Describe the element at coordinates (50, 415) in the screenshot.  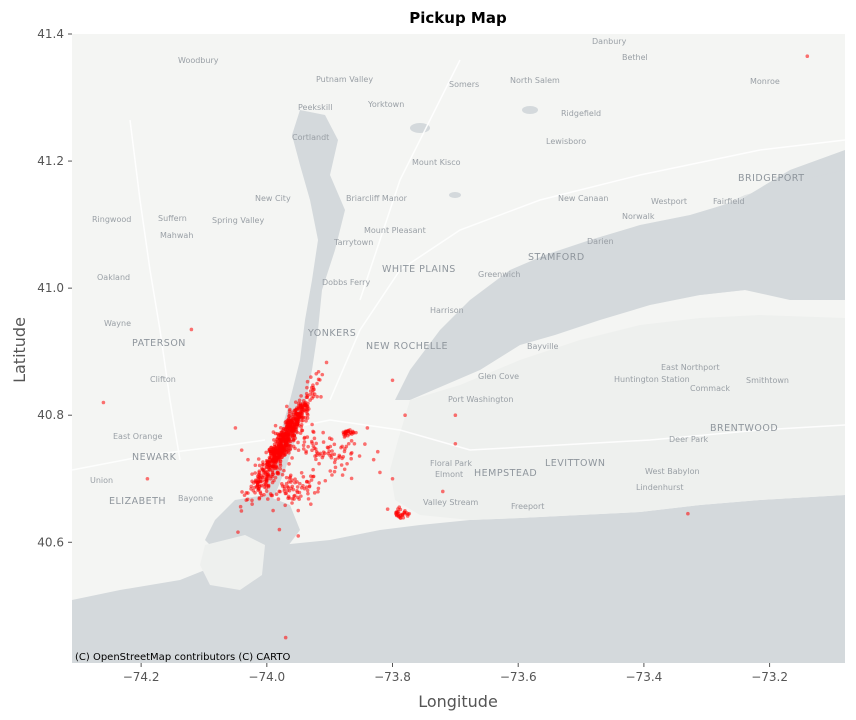
I see `y-tick-label: 40.8` at that location.